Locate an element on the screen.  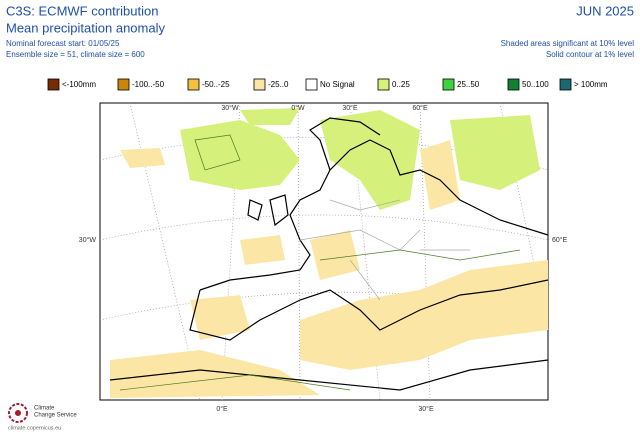
significance-note: Shaded areas significant at 10% level is located at coordinates (568, 43).